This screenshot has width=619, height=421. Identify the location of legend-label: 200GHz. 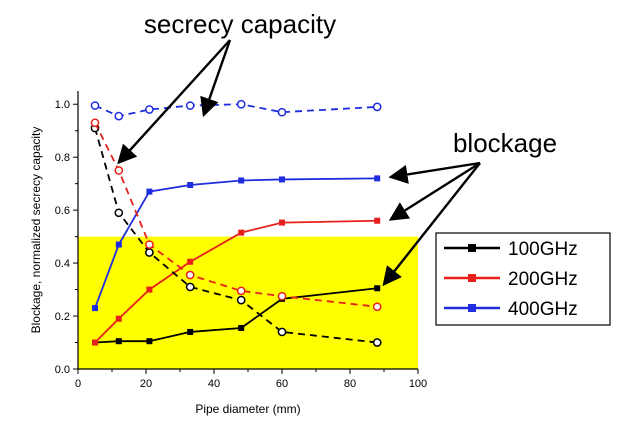
(543, 279).